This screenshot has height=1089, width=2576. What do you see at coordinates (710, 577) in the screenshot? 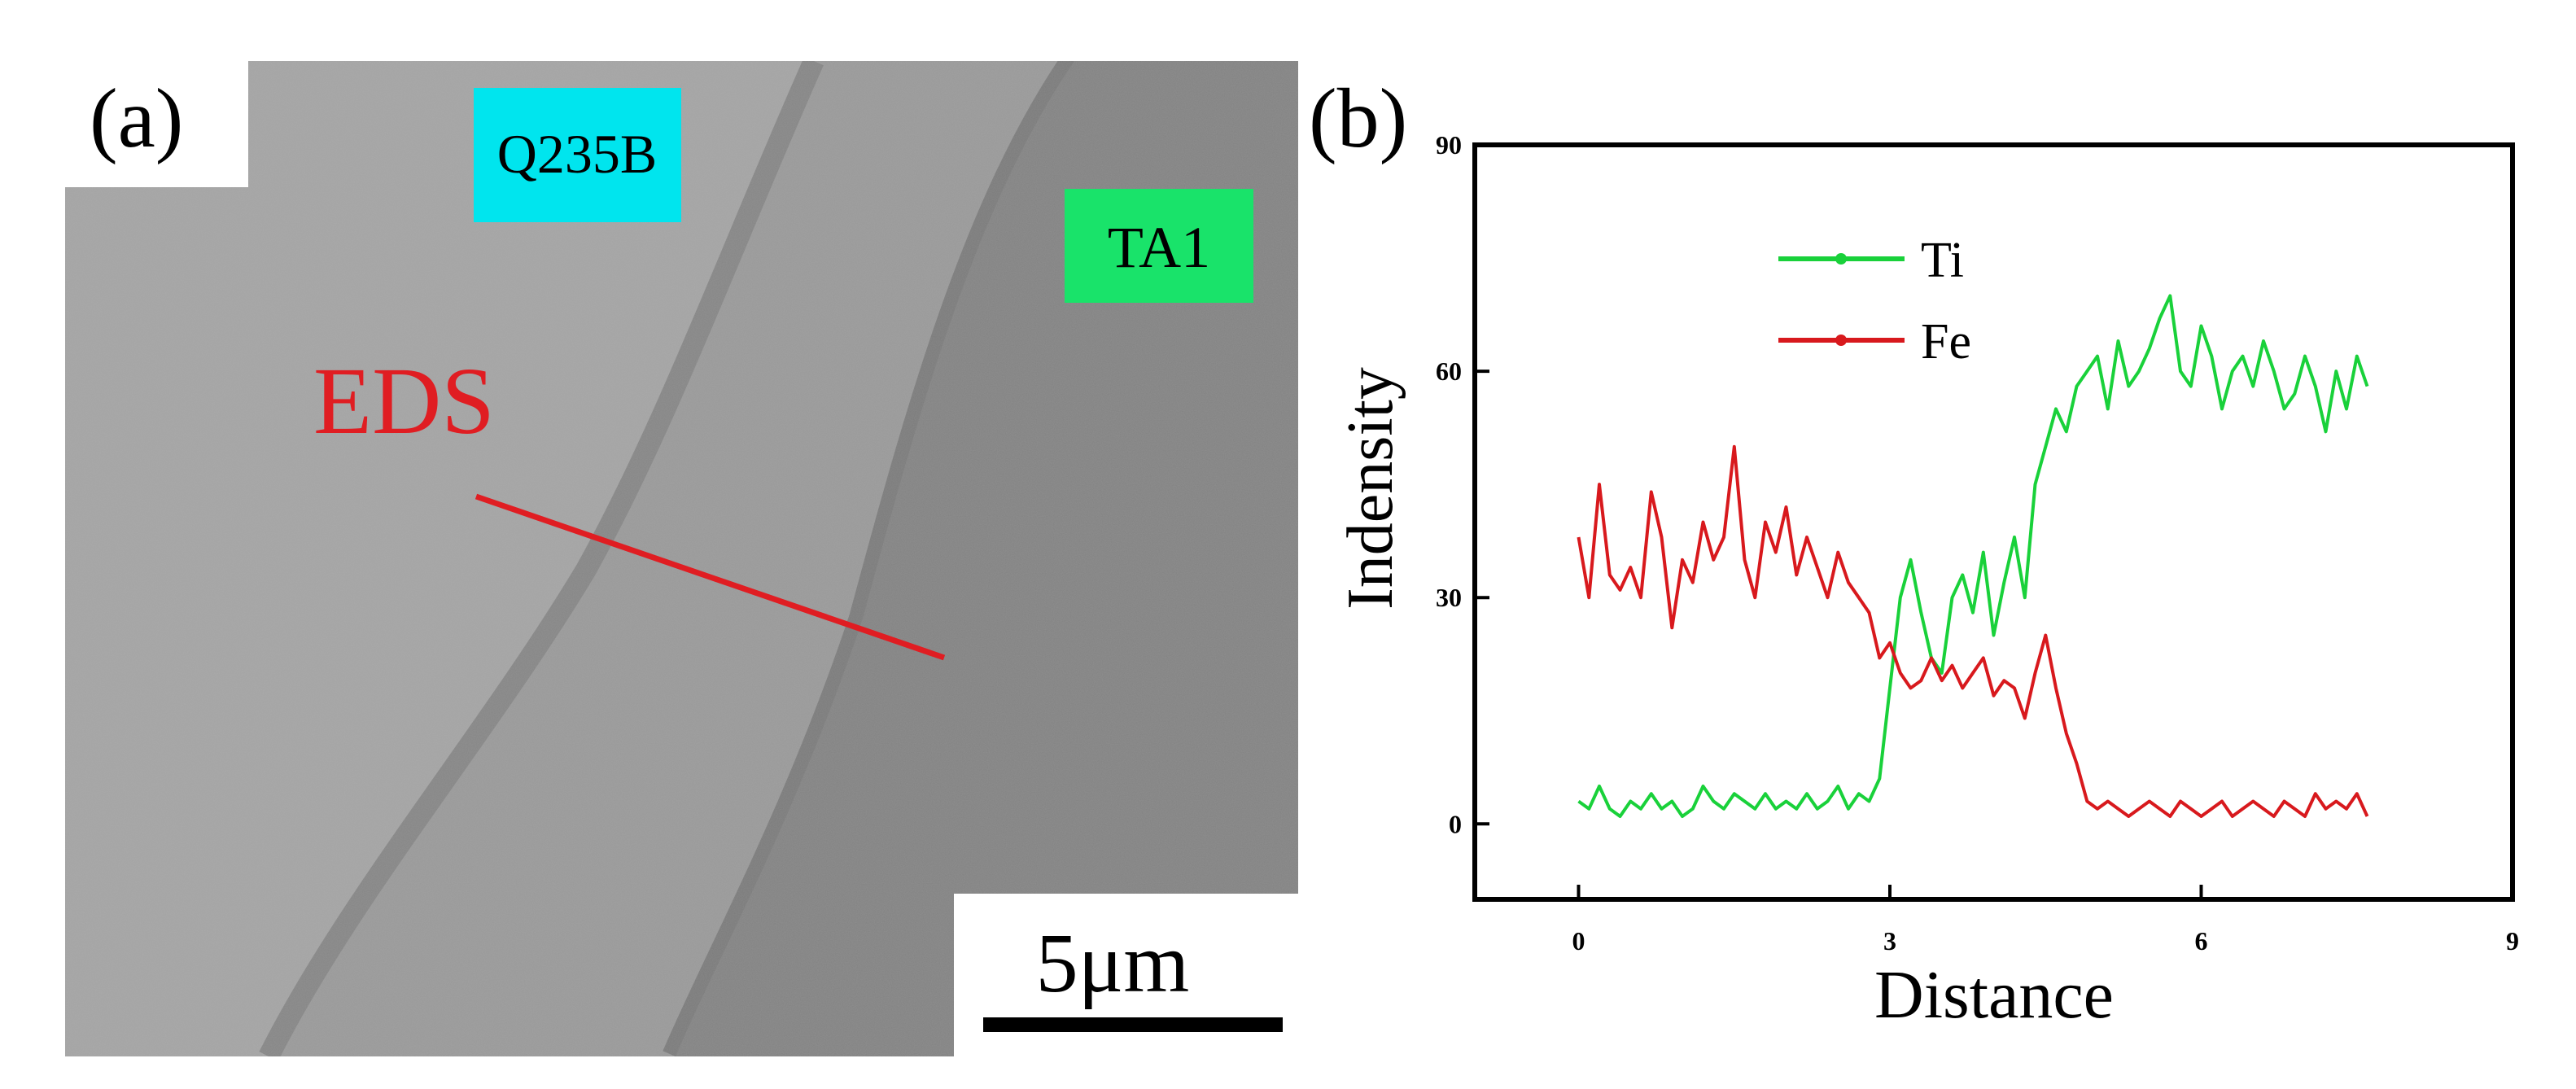
I see `eds-scan-line` at bounding box center [710, 577].